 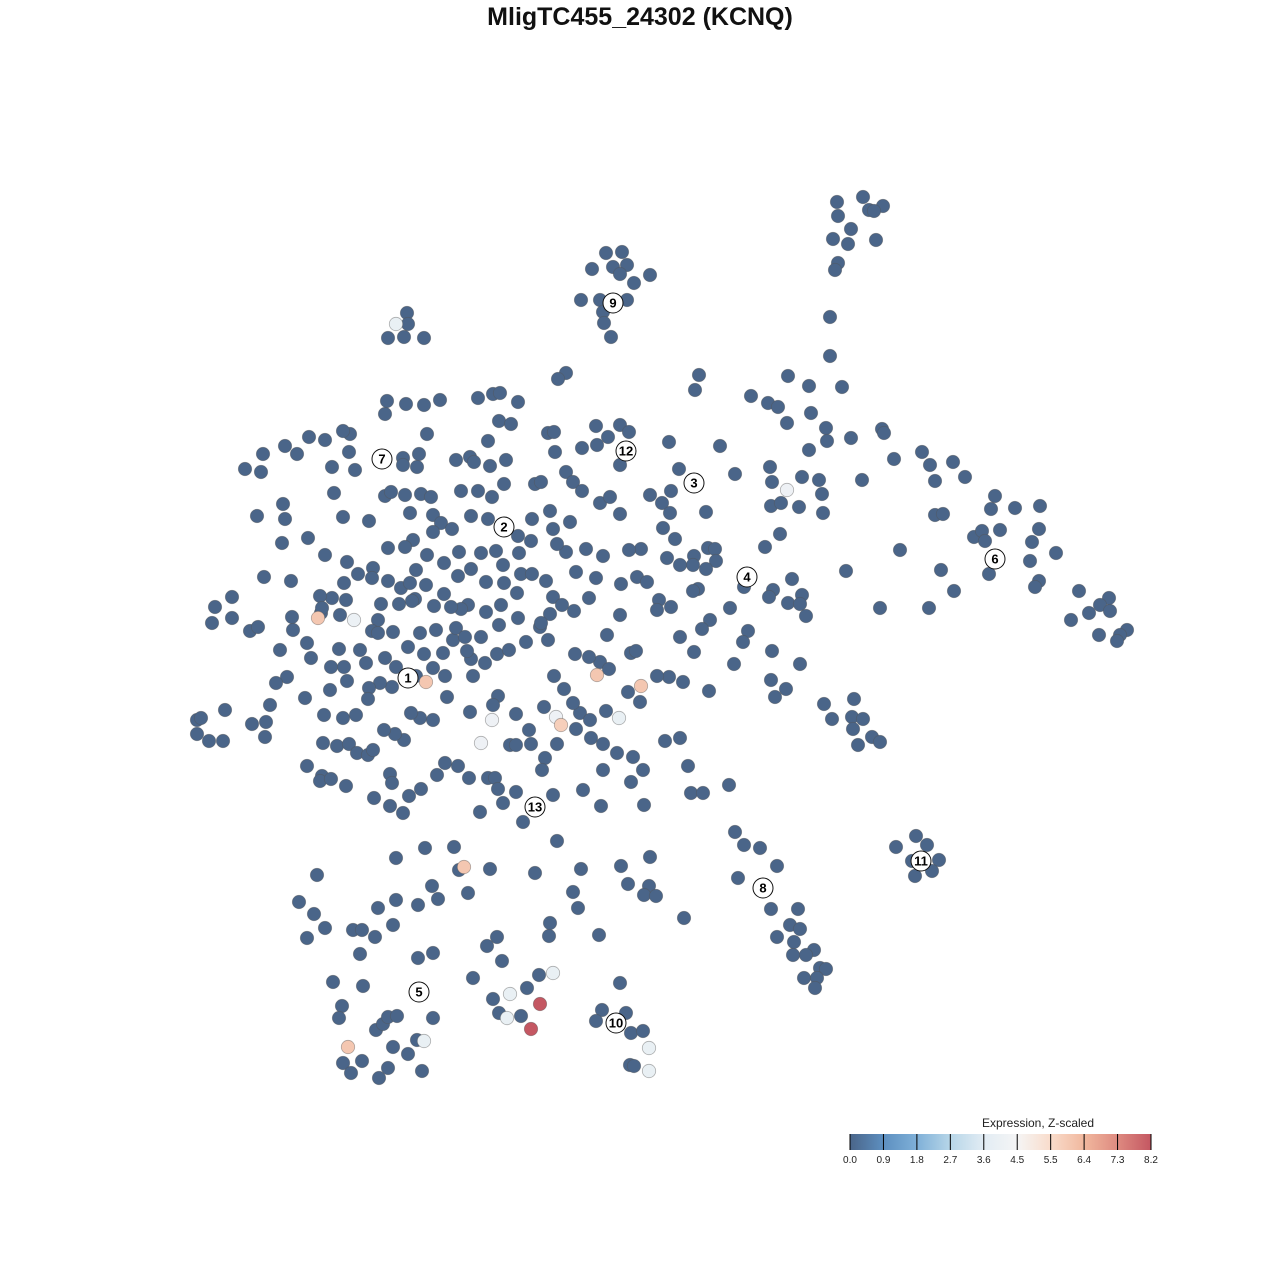 I want to click on cluster-label-2: 2, so click(x=504, y=527).